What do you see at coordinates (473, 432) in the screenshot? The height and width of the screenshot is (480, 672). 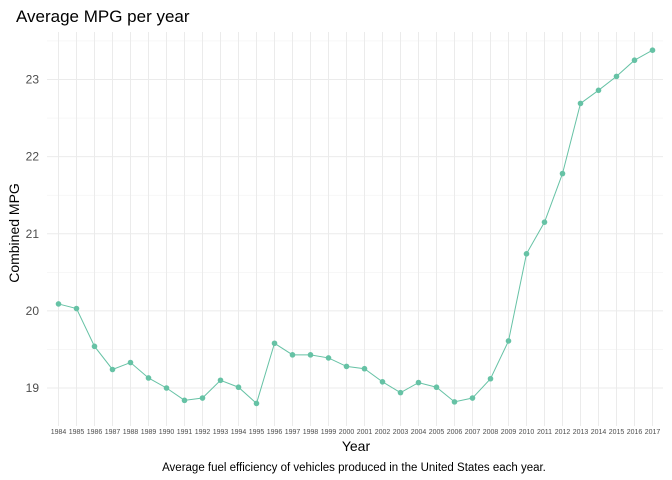 I see `x-tick-label: 2007` at bounding box center [473, 432].